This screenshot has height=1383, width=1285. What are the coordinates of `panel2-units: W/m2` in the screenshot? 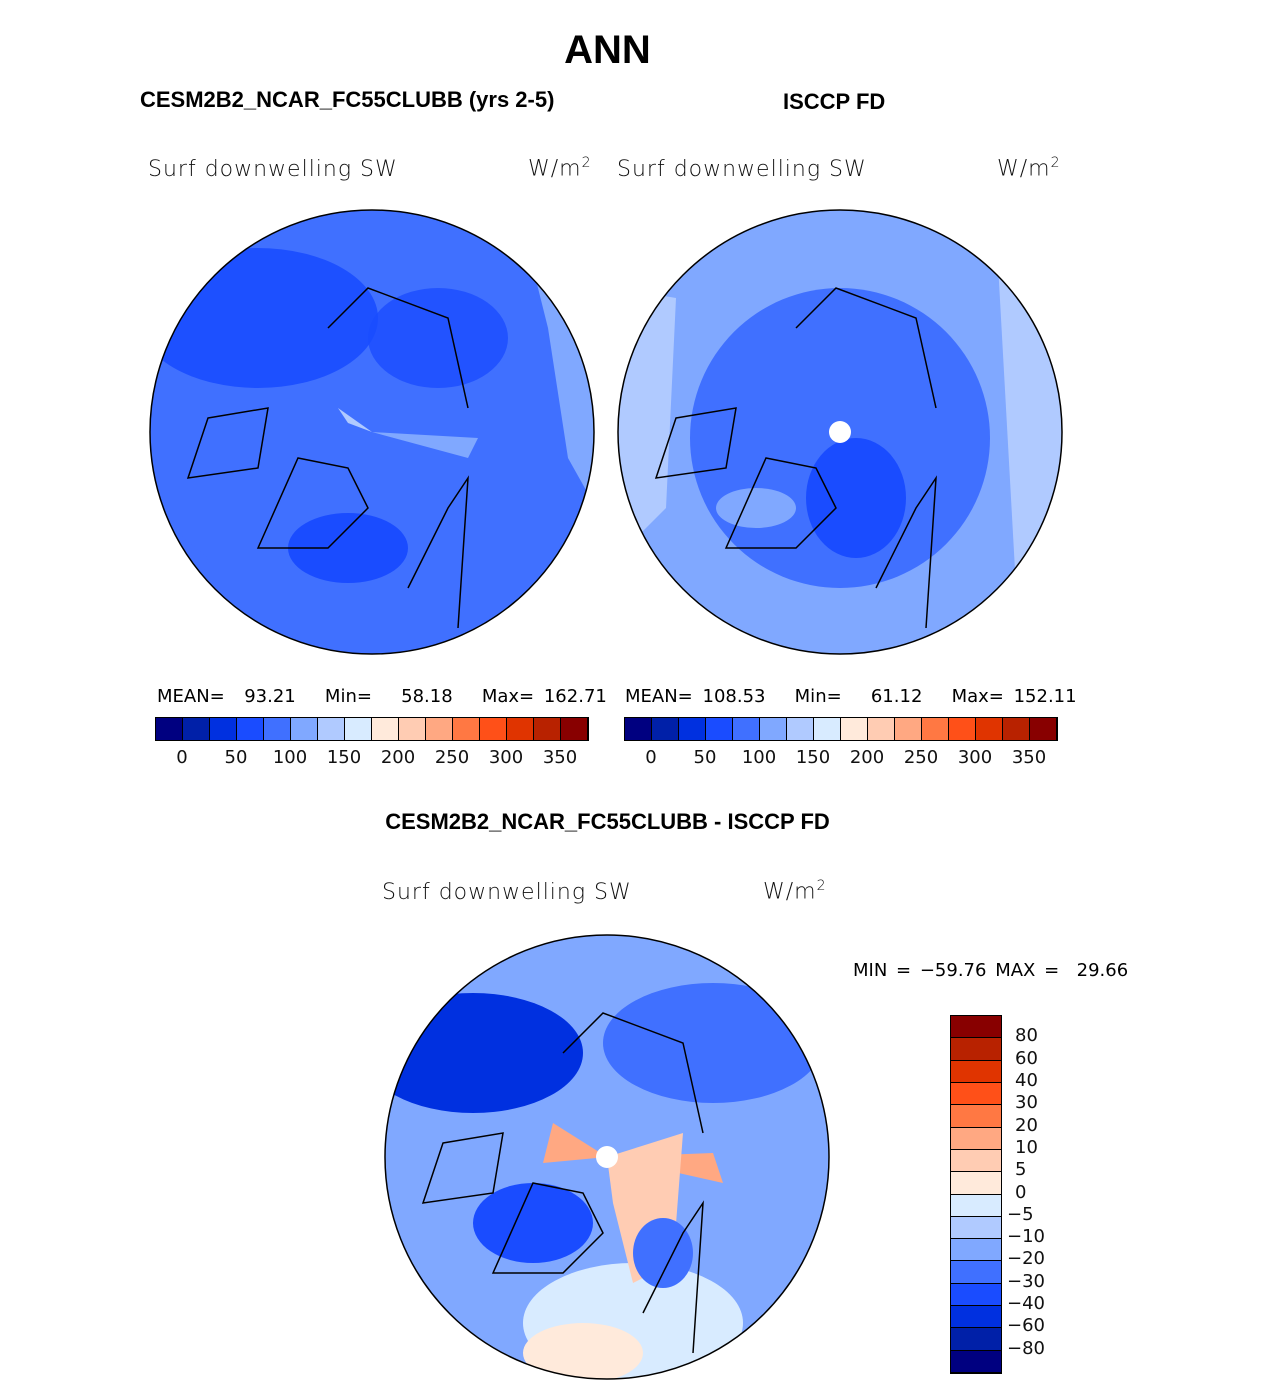 It's located at (1029, 168).